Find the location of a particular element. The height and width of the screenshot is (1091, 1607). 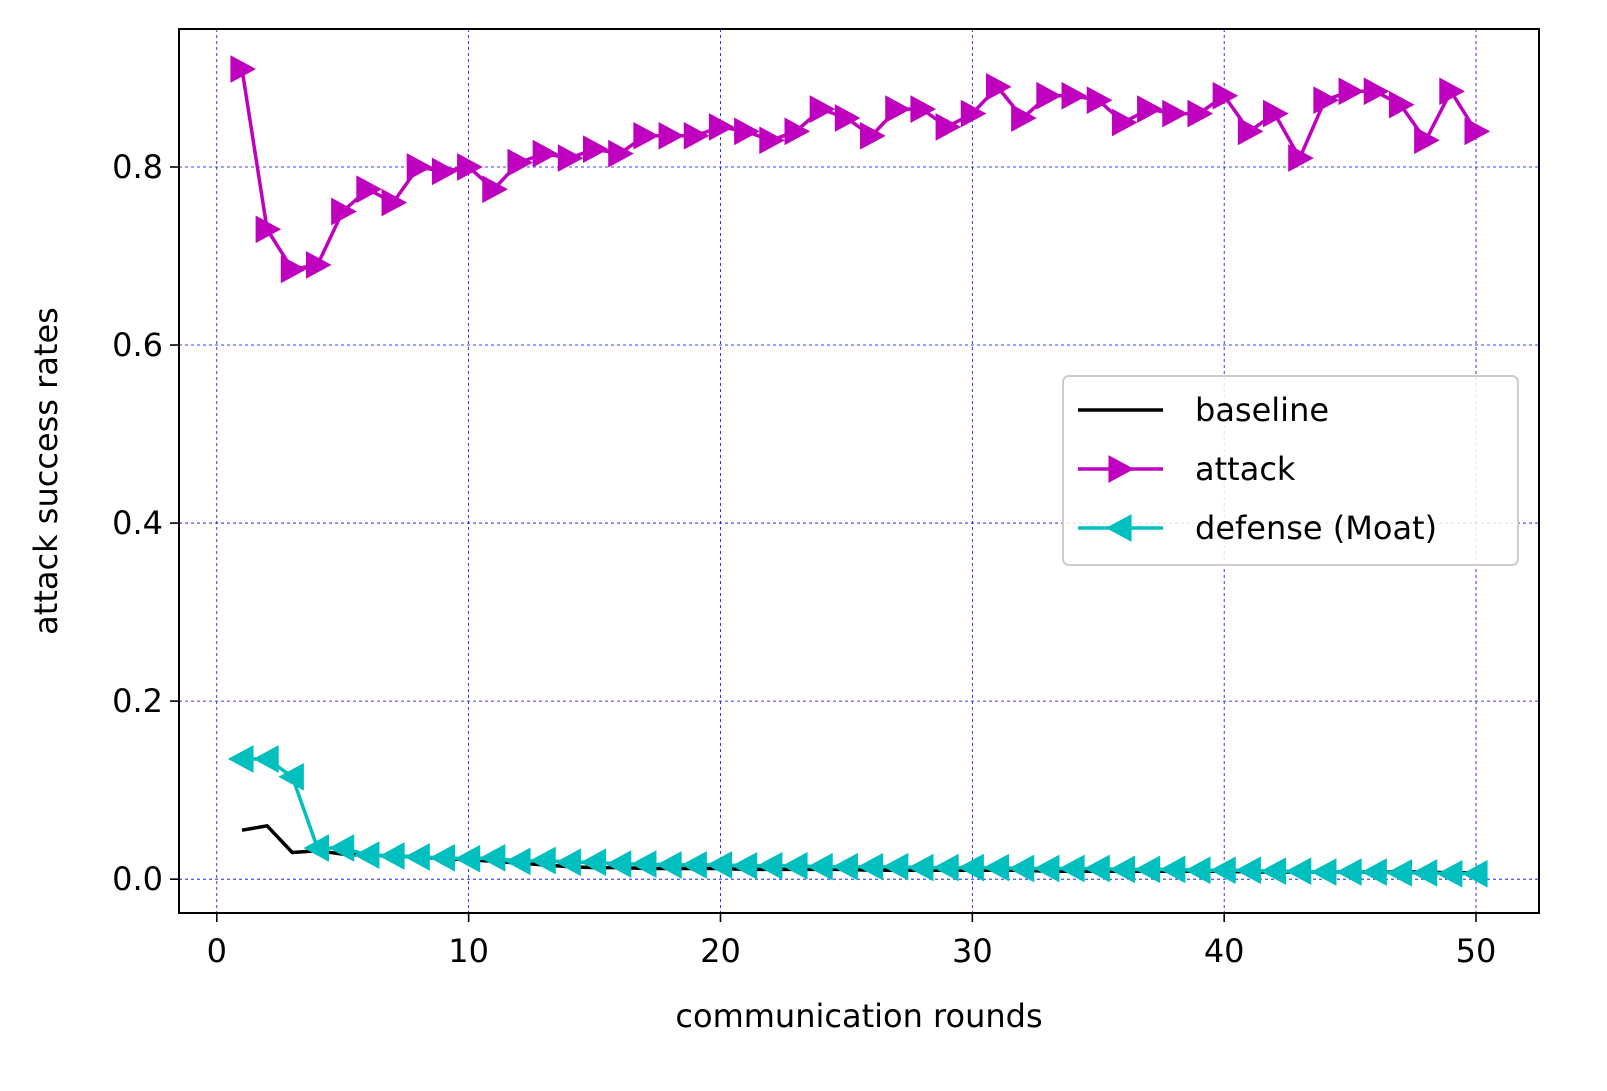

legend-label: defense (Moat) is located at coordinates (1316, 528).